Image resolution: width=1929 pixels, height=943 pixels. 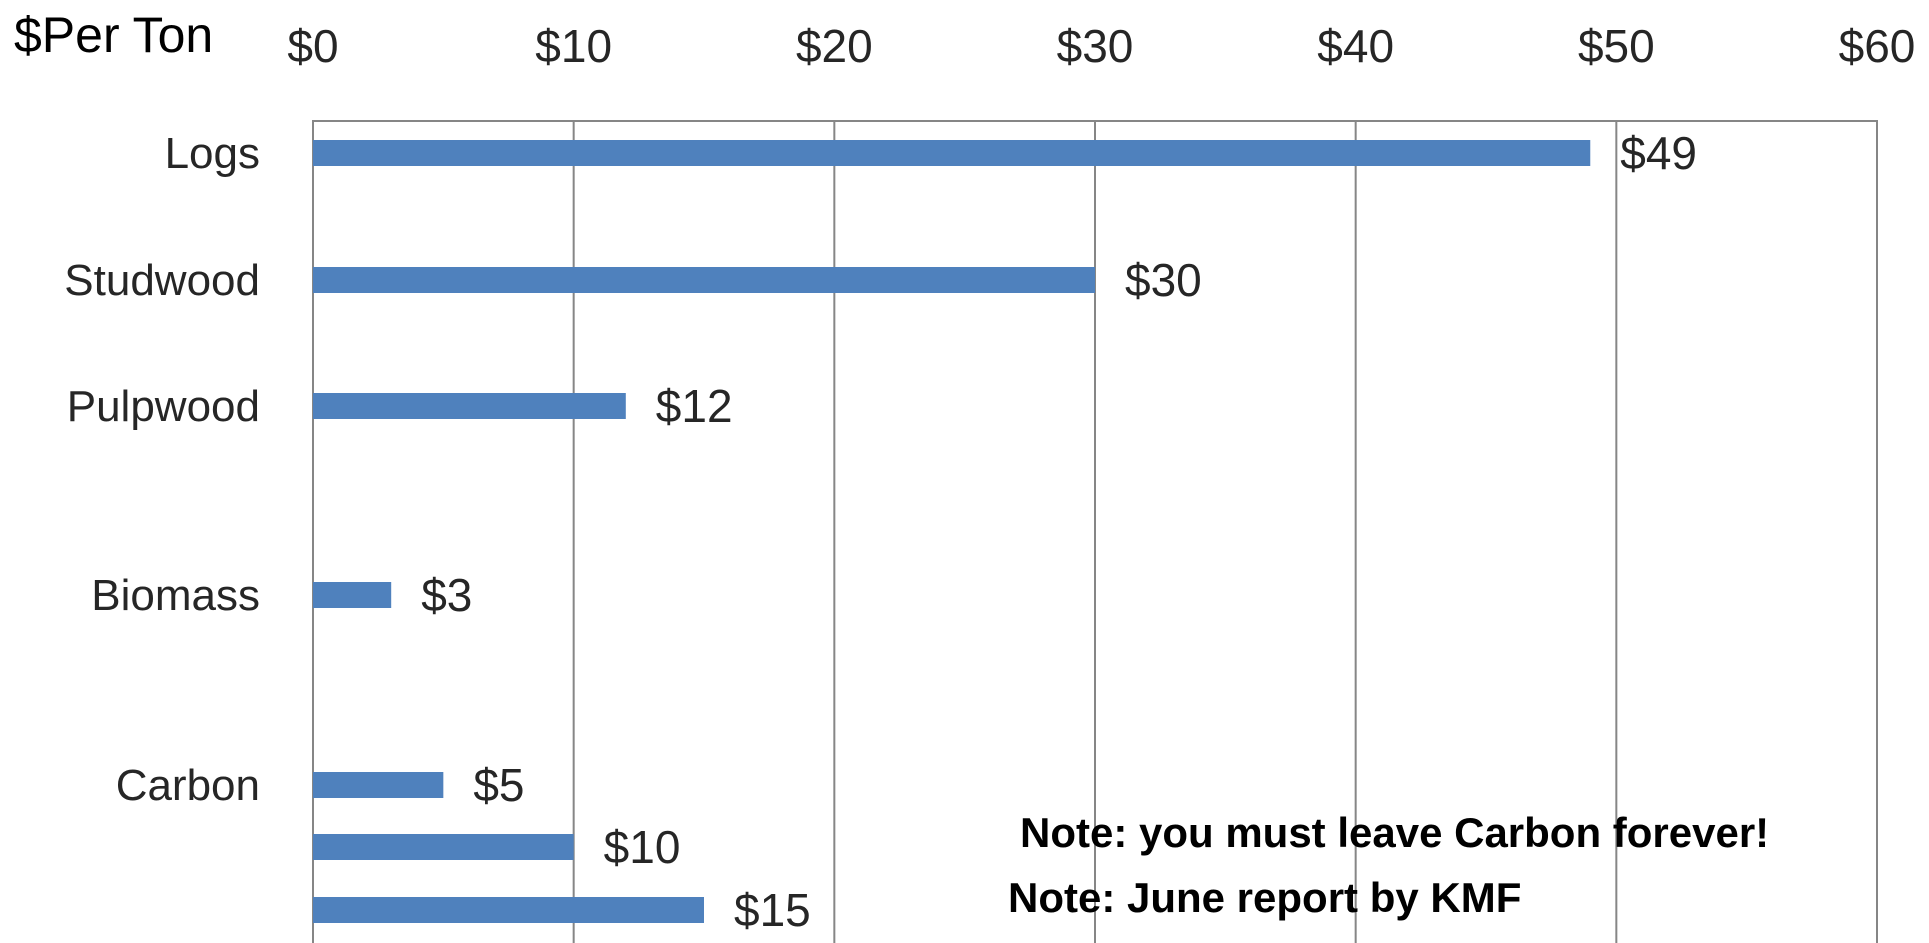 What do you see at coordinates (1095, 46) in the screenshot?
I see `x-tick-label: $30` at bounding box center [1095, 46].